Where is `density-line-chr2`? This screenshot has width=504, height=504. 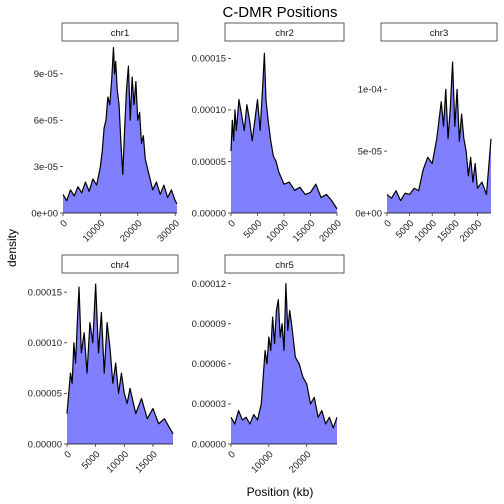
density-line-chr2 is located at coordinates (284, 131).